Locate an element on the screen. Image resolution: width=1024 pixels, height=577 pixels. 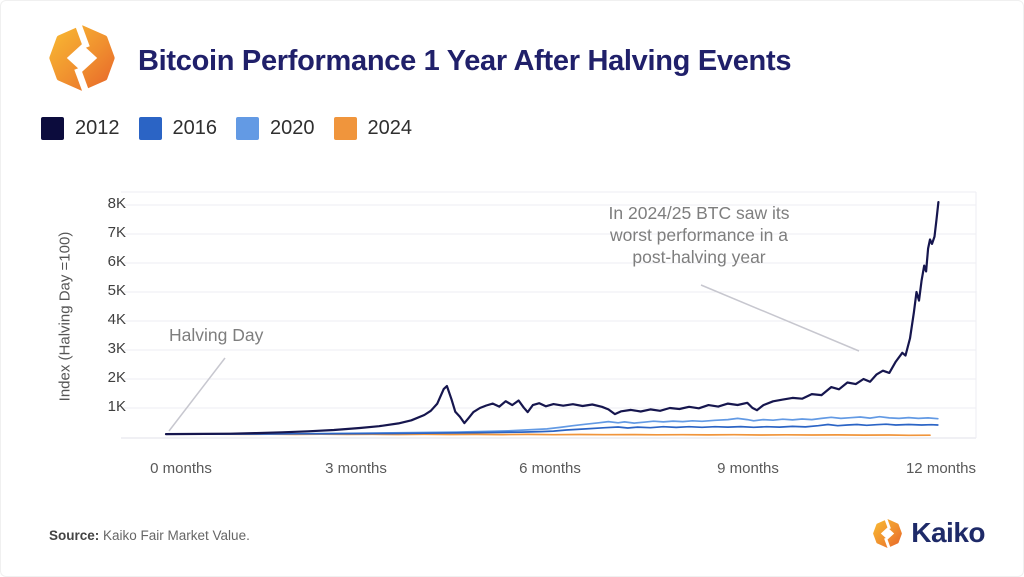
x-tick-label: 6 months is located at coordinates (550, 468).